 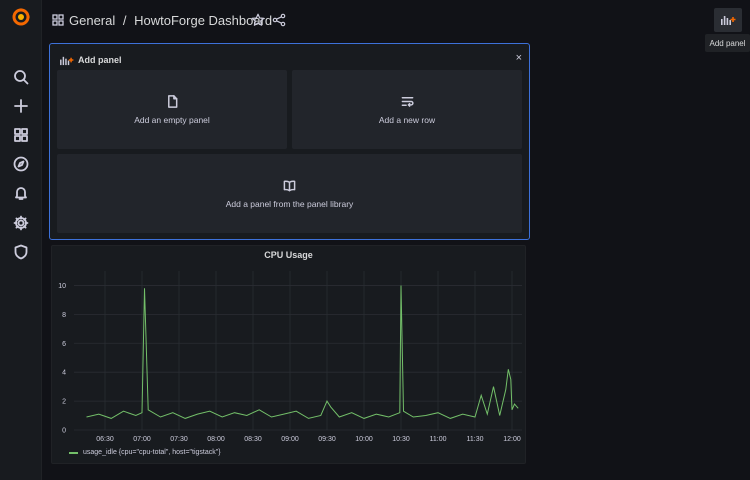 What do you see at coordinates (396, 20) in the screenshot?
I see `topbar: General / HowtoForge Dashboard` at bounding box center [396, 20].